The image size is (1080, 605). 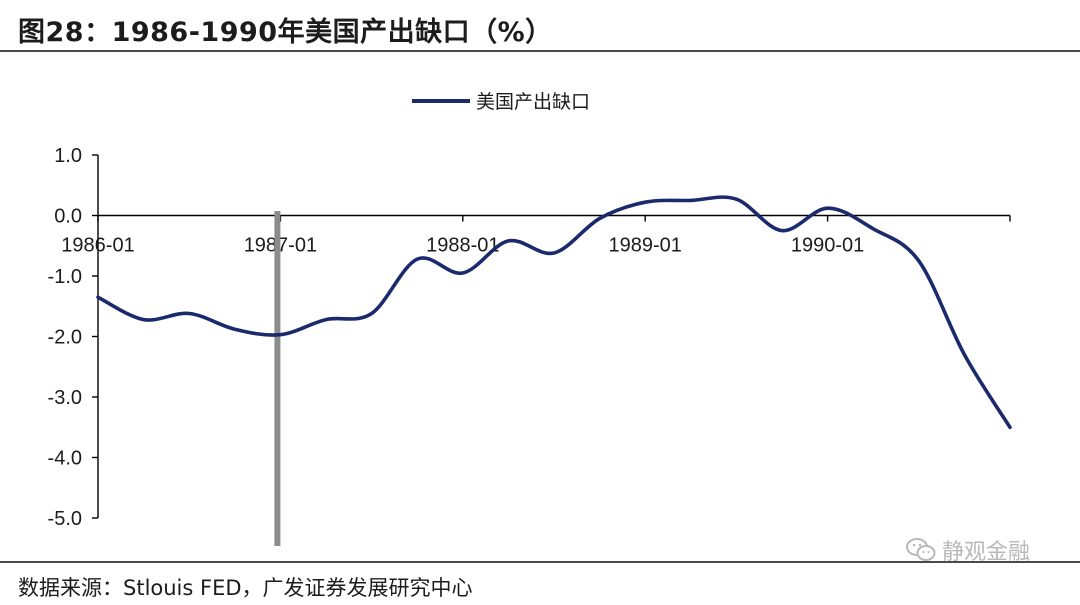 I want to click on y-tick-label: -3.0, so click(x=65, y=398).